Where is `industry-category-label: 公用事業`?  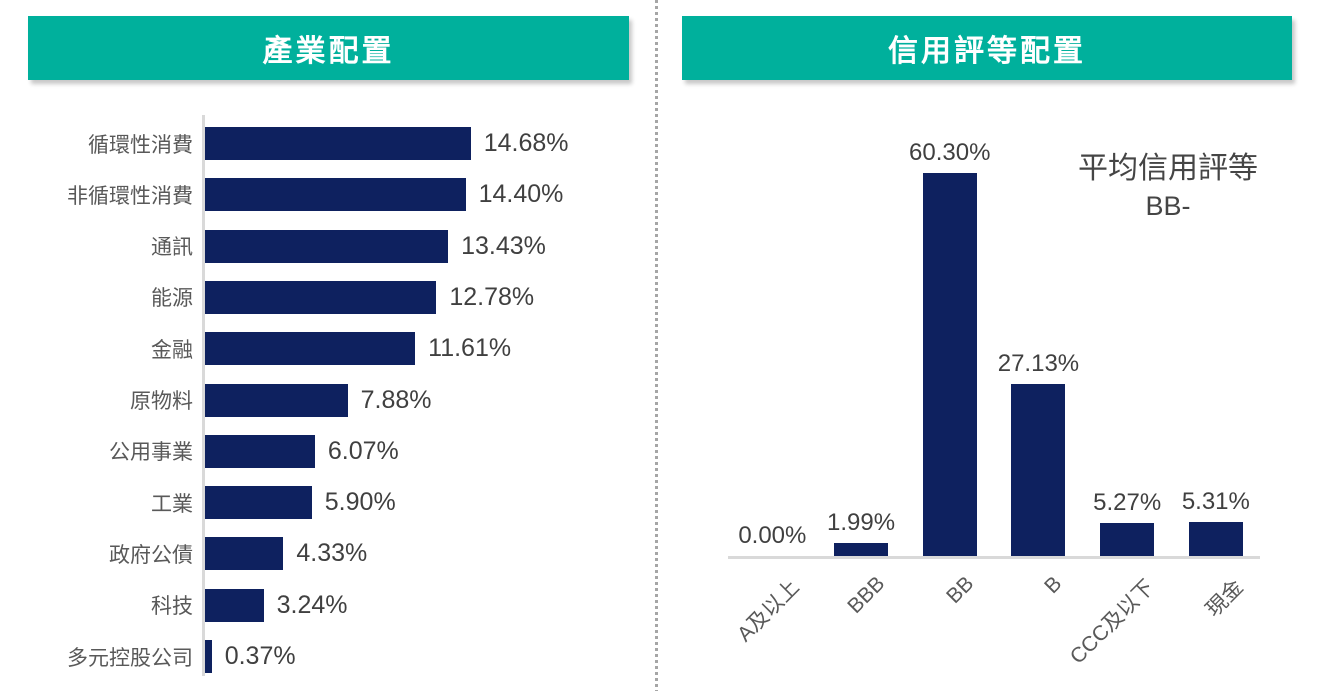 industry-category-label: 公用事業 is located at coordinates (151, 453).